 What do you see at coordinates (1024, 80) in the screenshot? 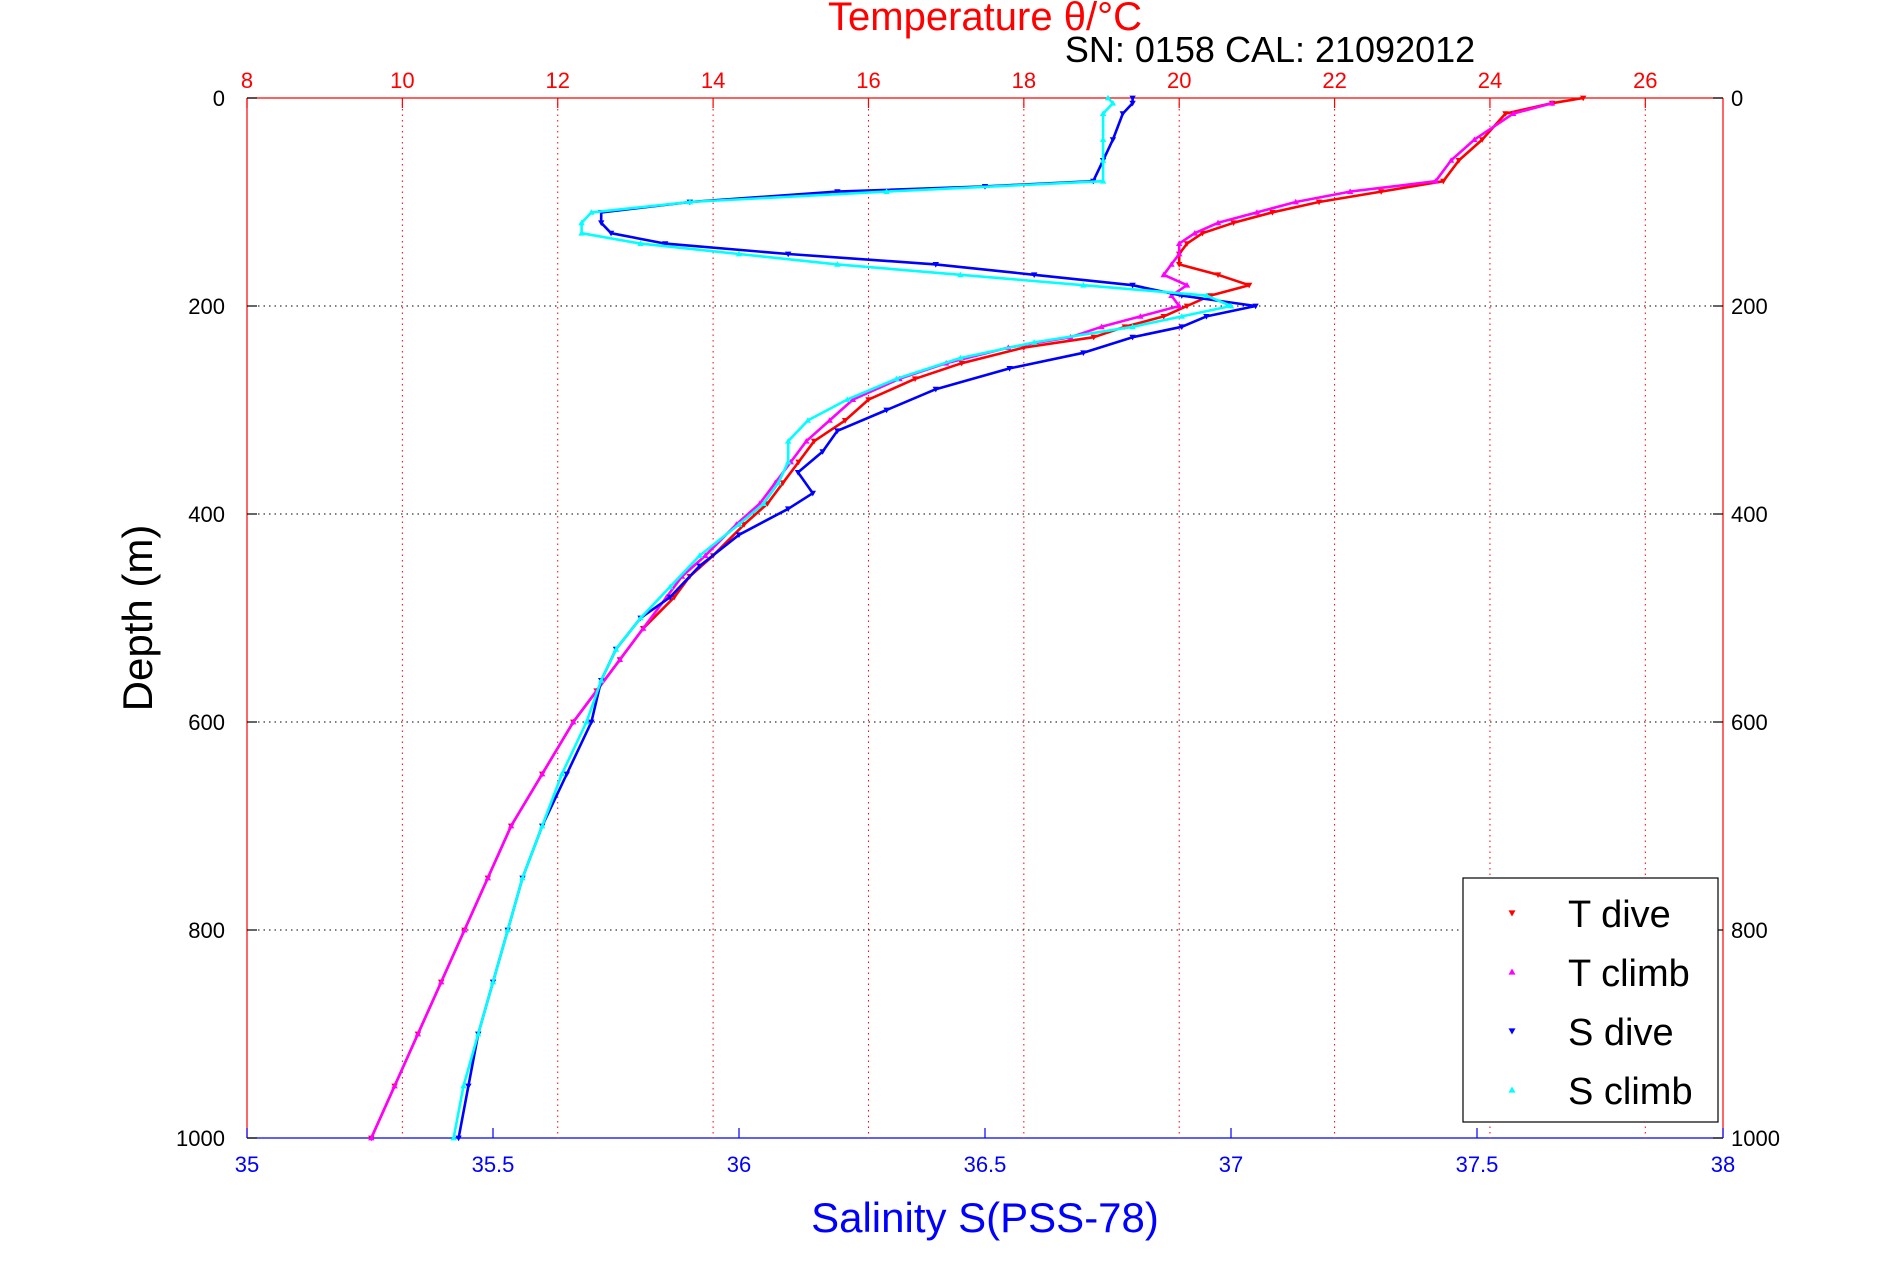
I see `temperature-tick-label: 18` at bounding box center [1024, 80].